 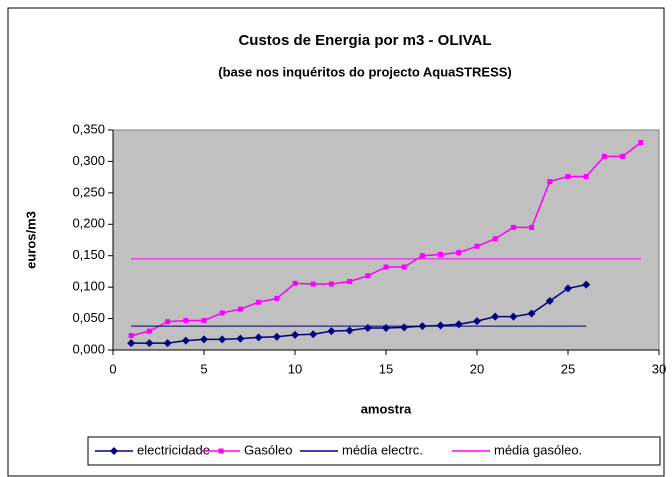 I want to click on x-tick-label: 20, so click(x=477, y=368).